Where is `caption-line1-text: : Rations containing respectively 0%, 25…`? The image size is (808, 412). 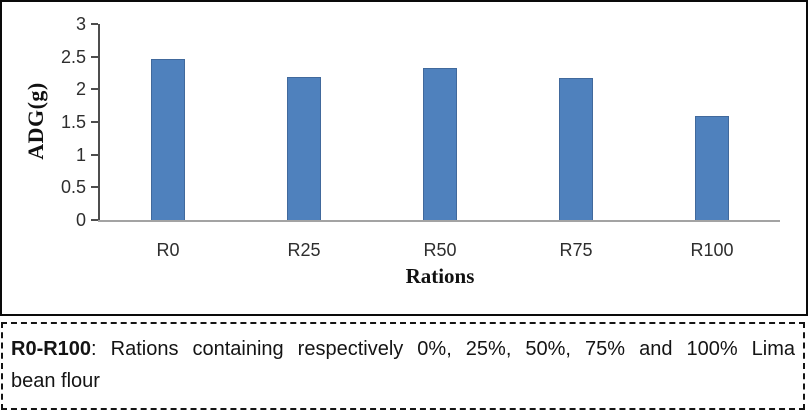
caption-line1-text: : Rations containing respectively 0%, 25… is located at coordinates (443, 349).